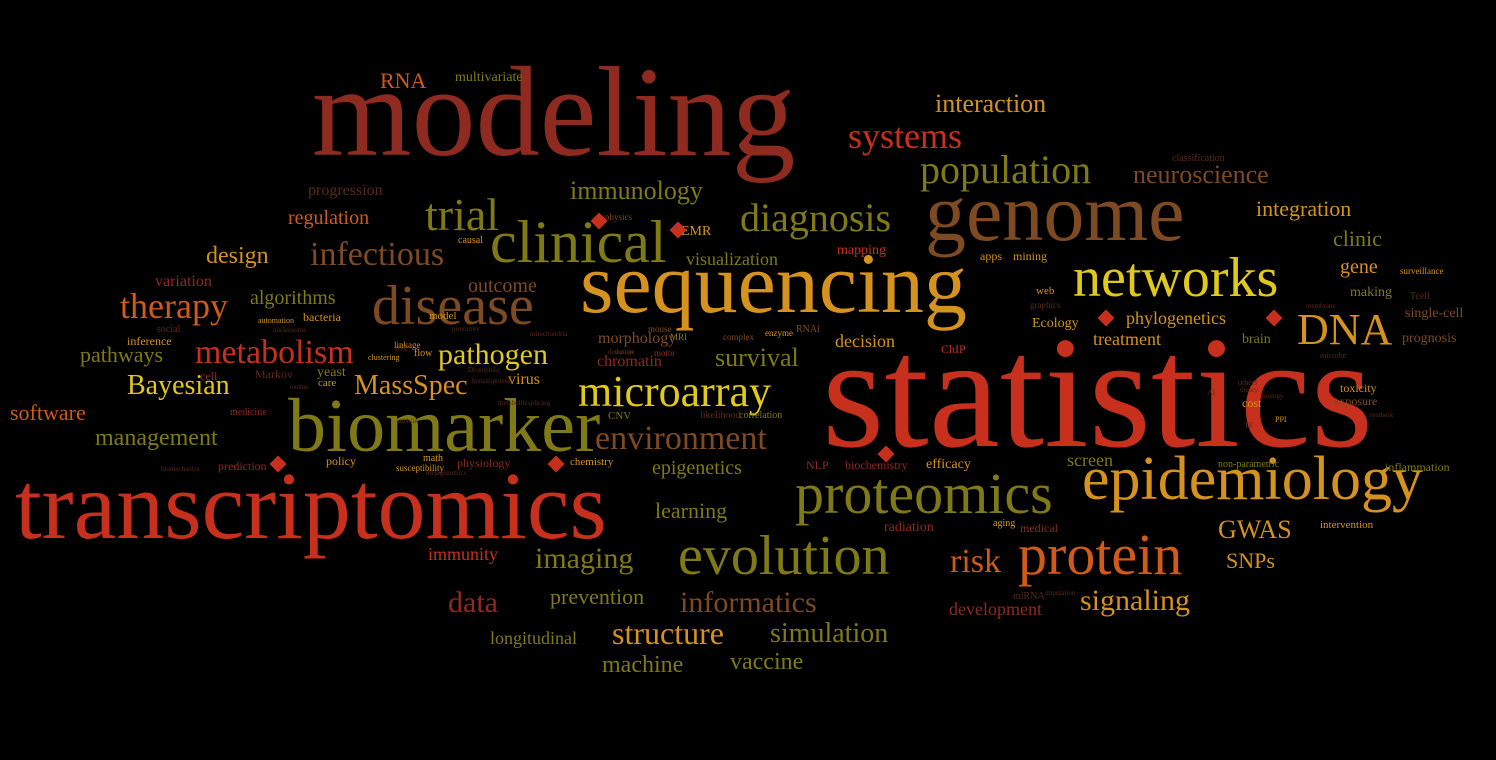  Describe the element at coordinates (592, 462) in the screenshot. I see `cloud-word: chemistry` at that location.